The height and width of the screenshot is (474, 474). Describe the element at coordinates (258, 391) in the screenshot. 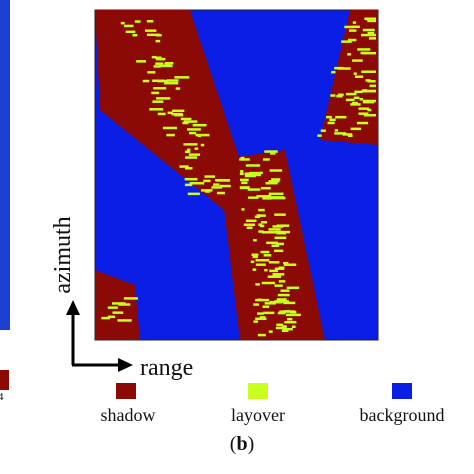

I see `legend-swatch` at that location.